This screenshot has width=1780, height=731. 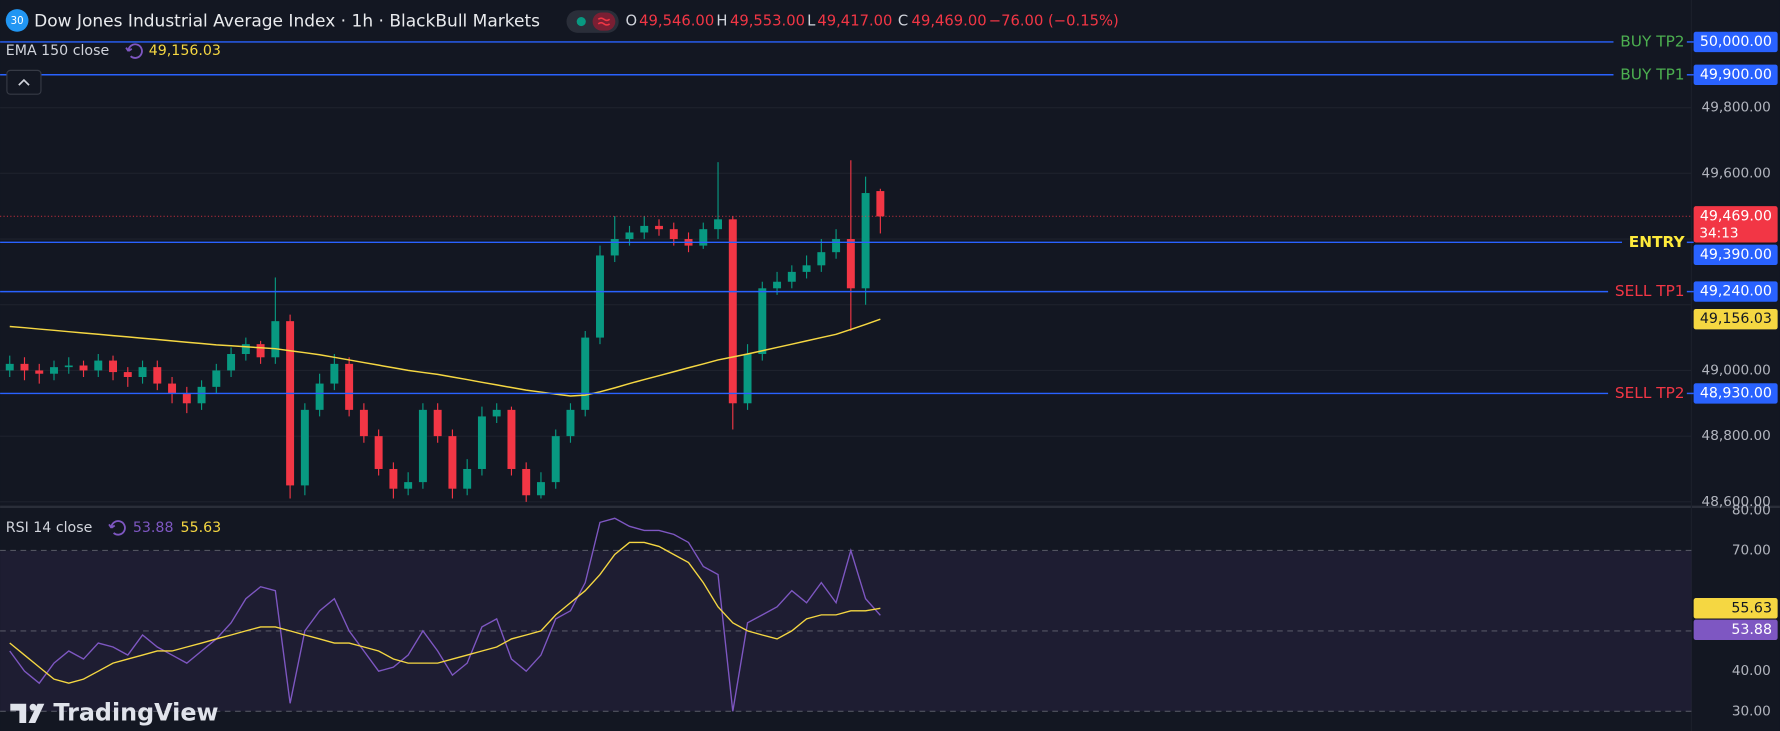 What do you see at coordinates (1735, 319) in the screenshot?
I see `ema-tag-bg` at bounding box center [1735, 319].